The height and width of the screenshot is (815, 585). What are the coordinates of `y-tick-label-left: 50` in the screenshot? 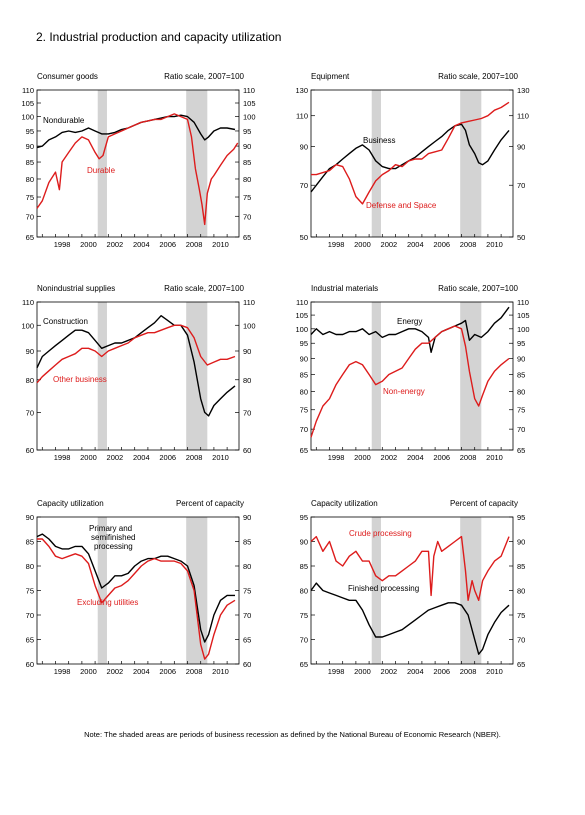 It's located at (304, 237).